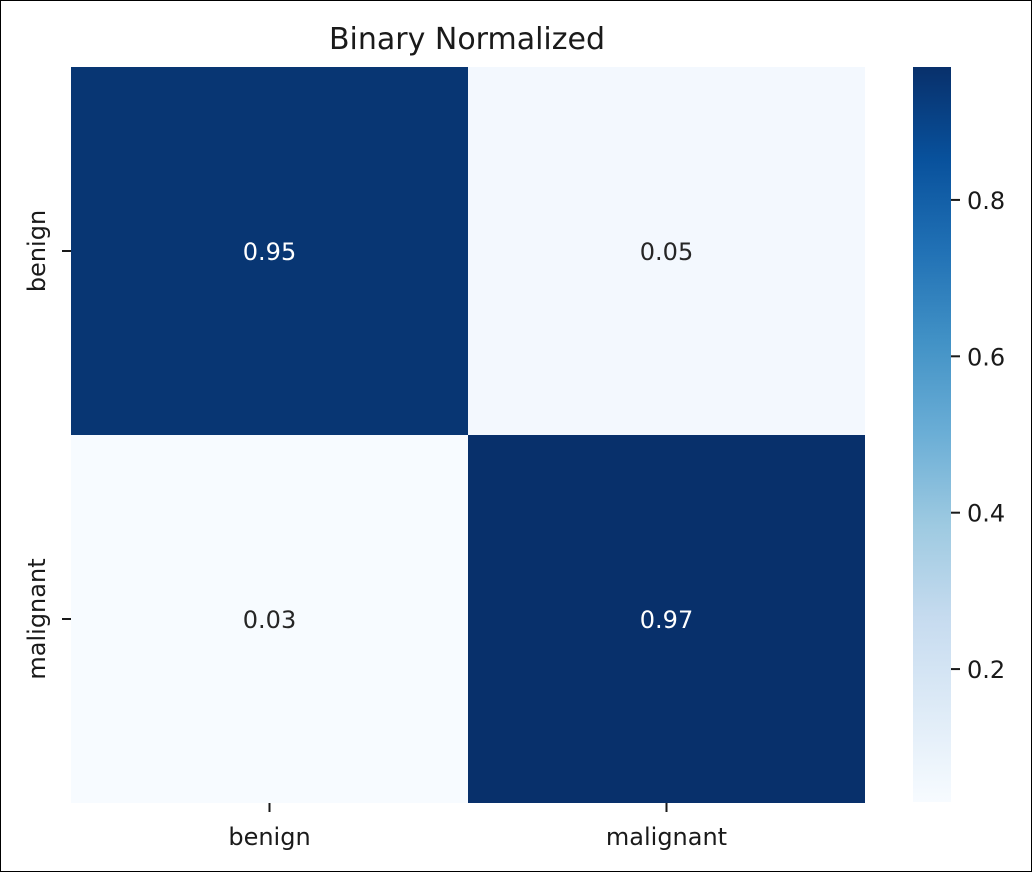  I want to click on colorbar-tick-label: 0.6, so click(986, 357).